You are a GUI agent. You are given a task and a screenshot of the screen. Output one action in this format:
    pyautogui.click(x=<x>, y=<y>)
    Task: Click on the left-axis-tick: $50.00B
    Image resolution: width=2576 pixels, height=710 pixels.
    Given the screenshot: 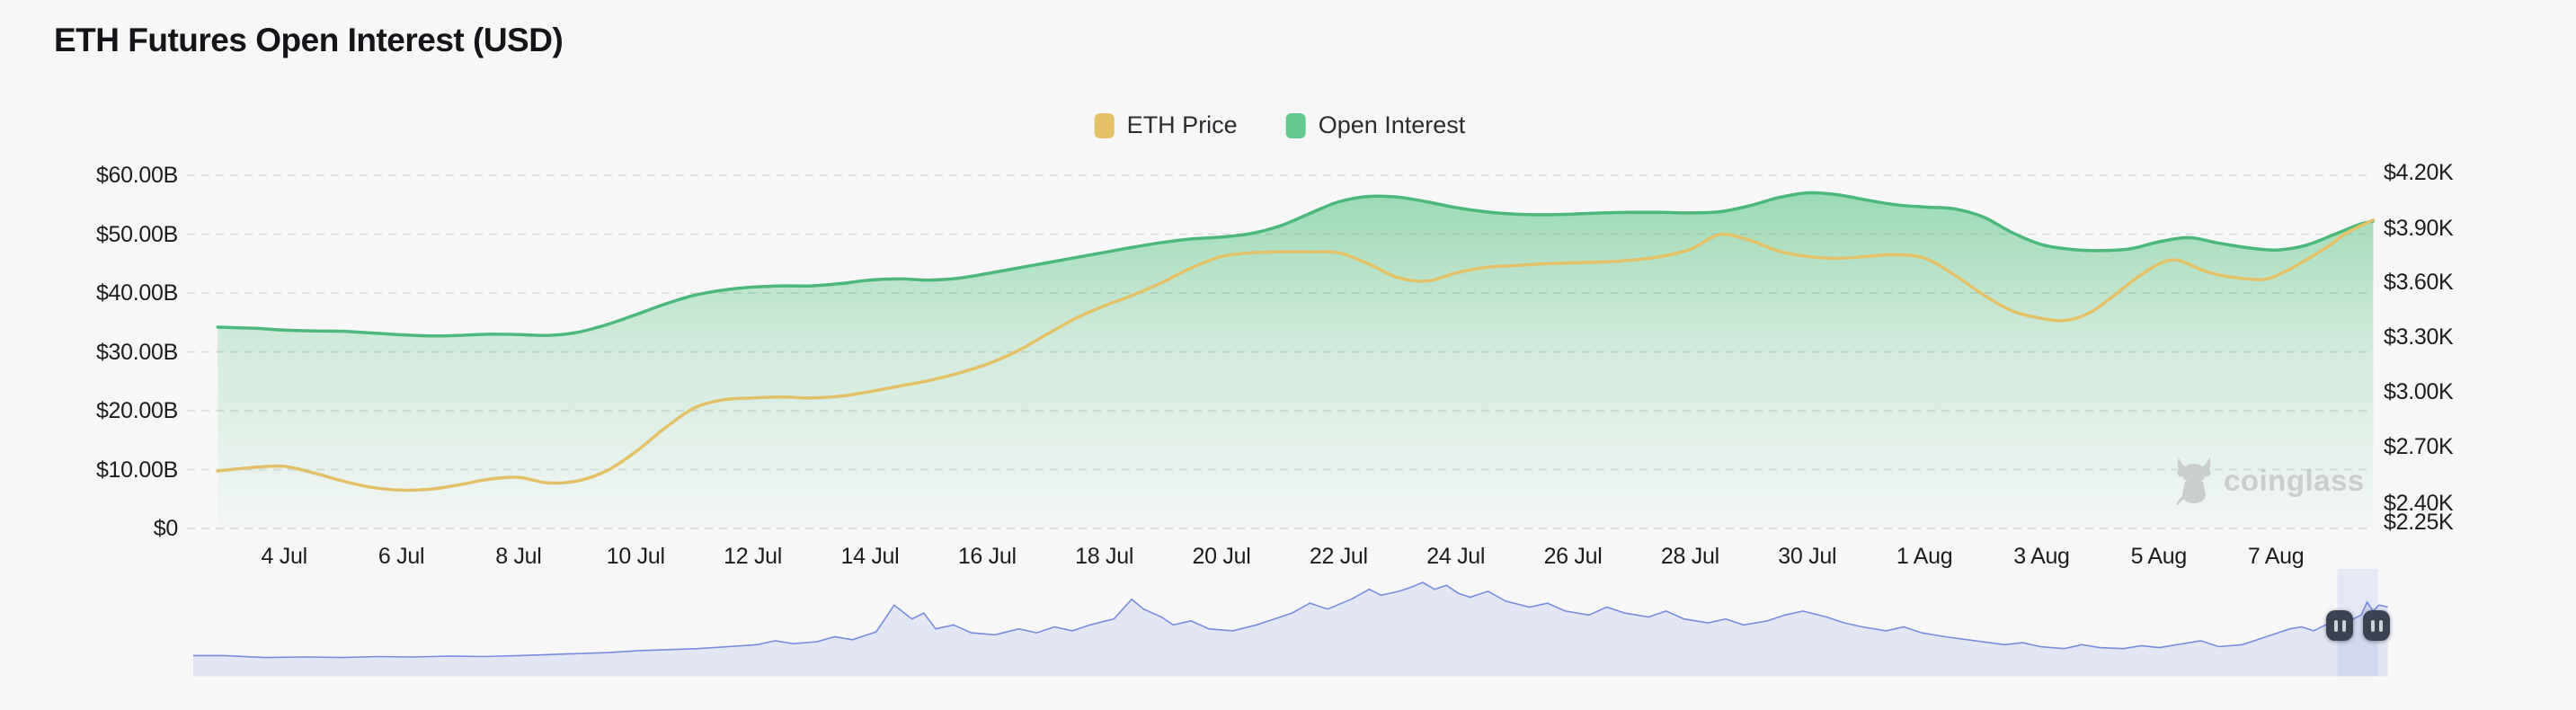 What is the action you would take?
    pyautogui.click(x=136, y=234)
    